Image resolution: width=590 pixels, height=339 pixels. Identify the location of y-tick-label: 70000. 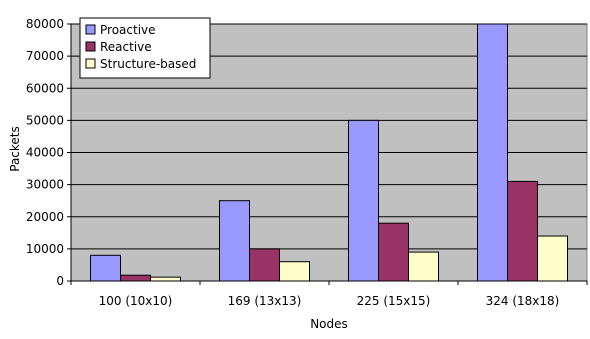
(45, 56).